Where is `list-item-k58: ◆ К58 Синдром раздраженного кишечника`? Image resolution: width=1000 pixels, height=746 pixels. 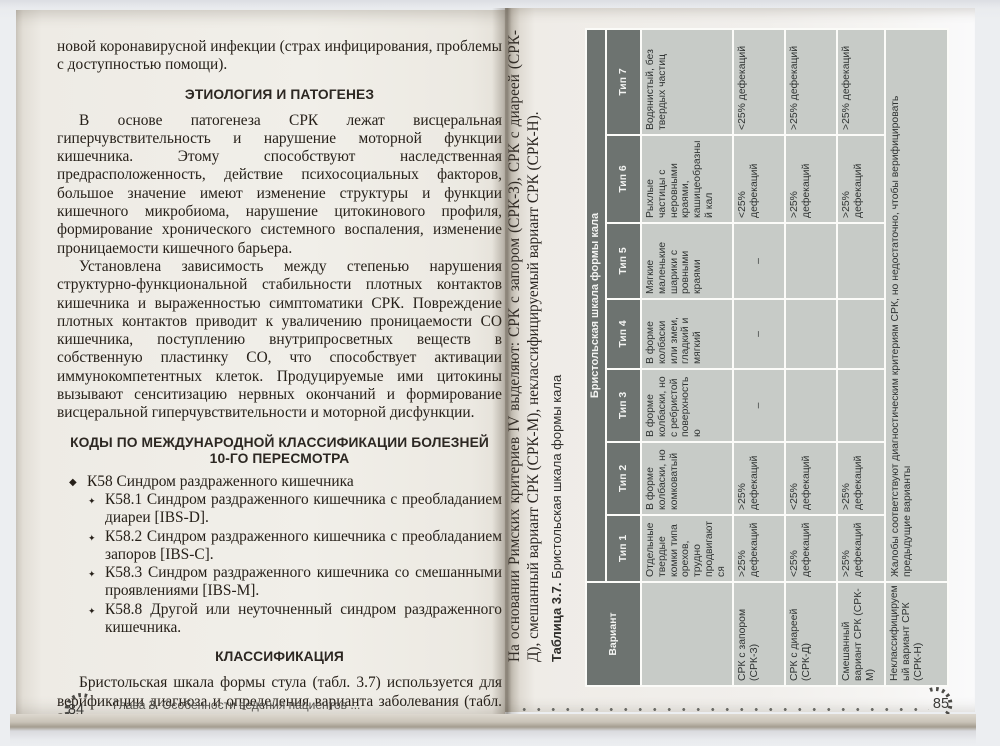 list-item-k58: ◆ К58 Синдром раздраженного кишечника is located at coordinates (279, 482).